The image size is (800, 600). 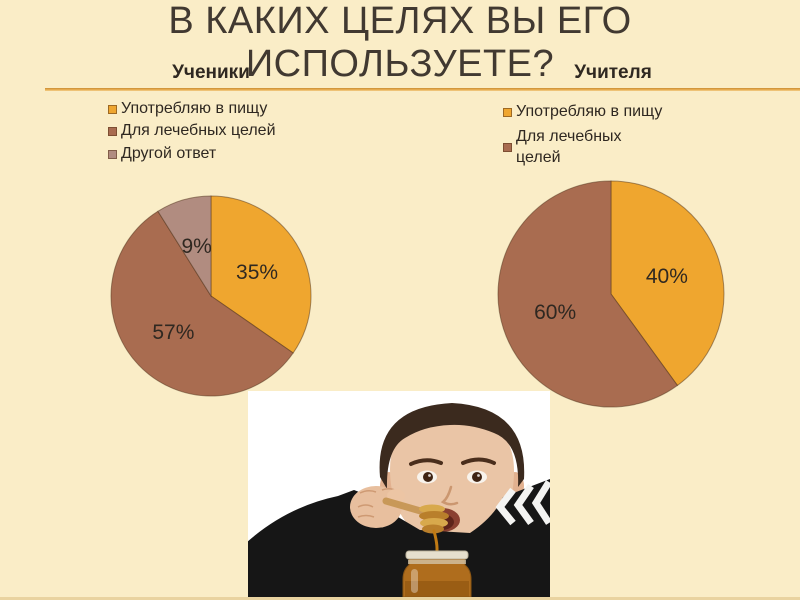 What do you see at coordinates (449, 495) in the screenshot?
I see `nose` at bounding box center [449, 495].